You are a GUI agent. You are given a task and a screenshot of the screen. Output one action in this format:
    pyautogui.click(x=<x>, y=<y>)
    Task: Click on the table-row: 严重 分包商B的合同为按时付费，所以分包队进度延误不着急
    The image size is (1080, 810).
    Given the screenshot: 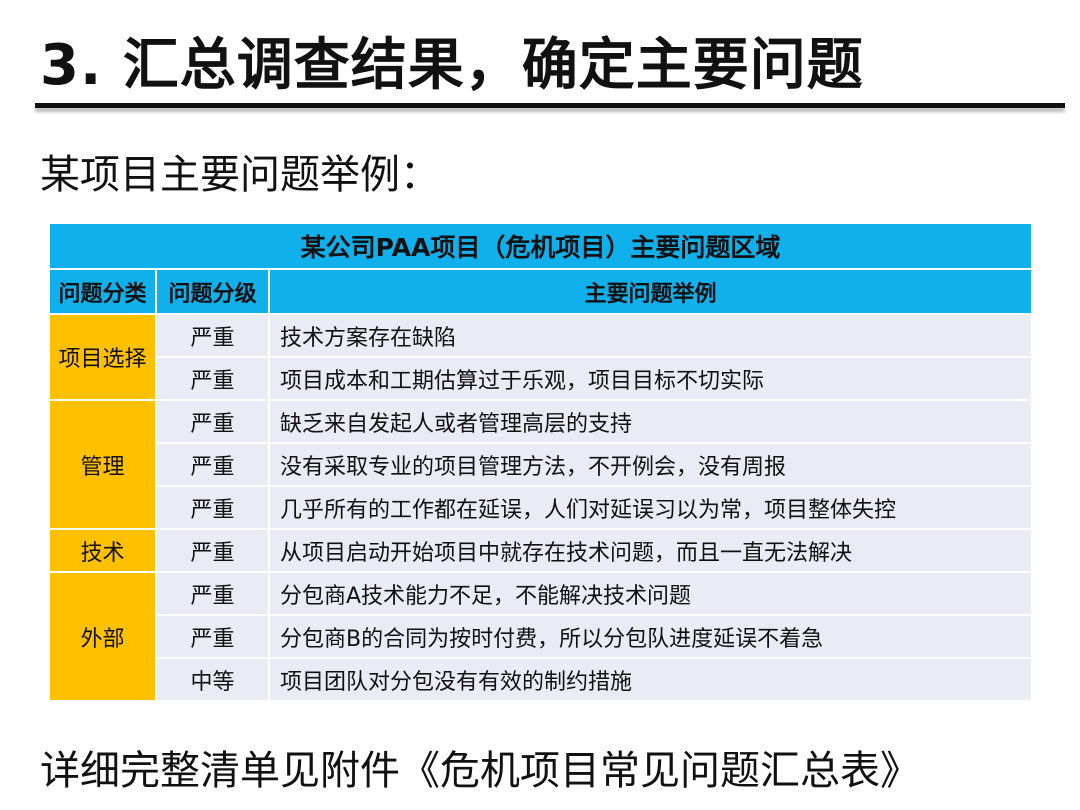 What is the action you would take?
    pyautogui.click(x=541, y=636)
    